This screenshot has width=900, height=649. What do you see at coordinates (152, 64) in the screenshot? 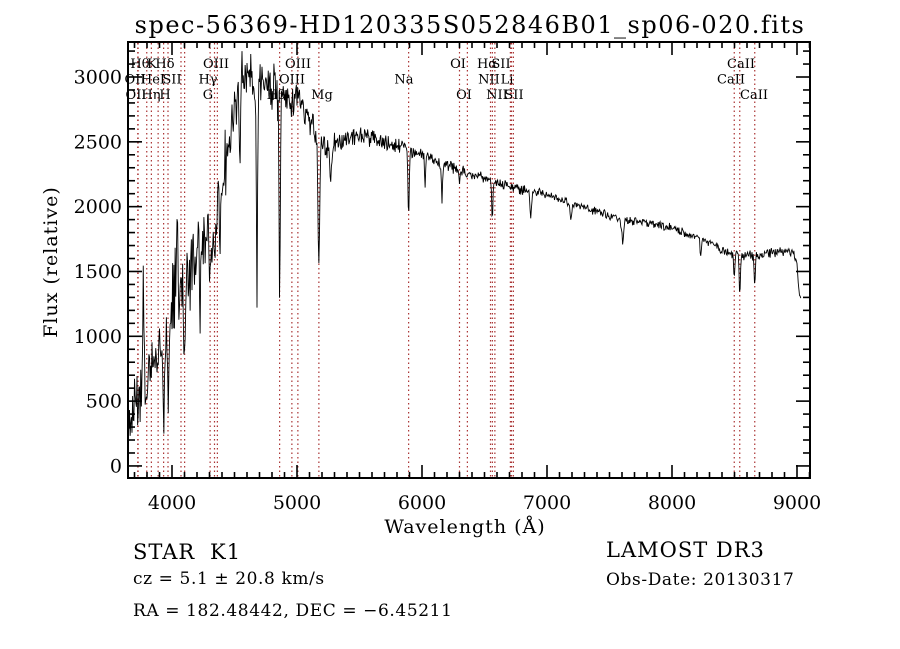
I see `spectral-line-label: K` at bounding box center [152, 64].